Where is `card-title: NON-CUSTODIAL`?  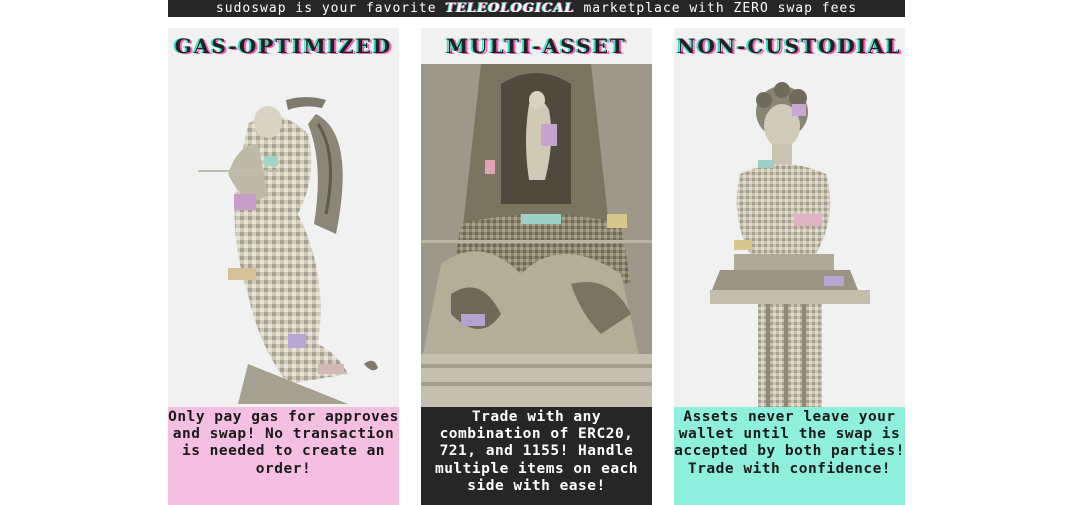 card-title: NON-CUSTODIAL is located at coordinates (789, 46).